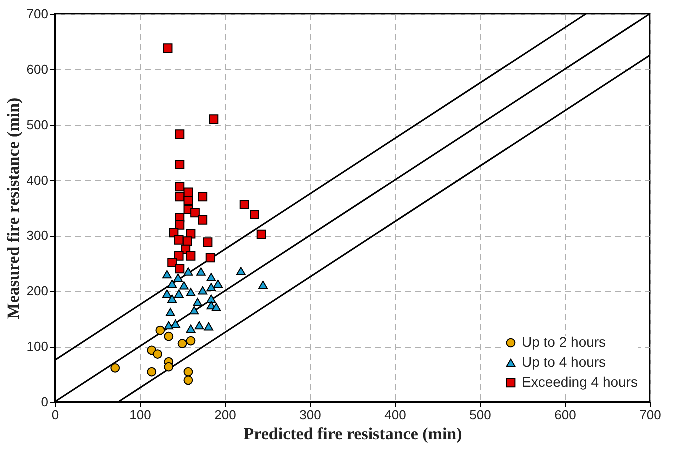 This screenshot has height=468, width=690. I want to click on x-tick-label: 0, so click(56, 415).